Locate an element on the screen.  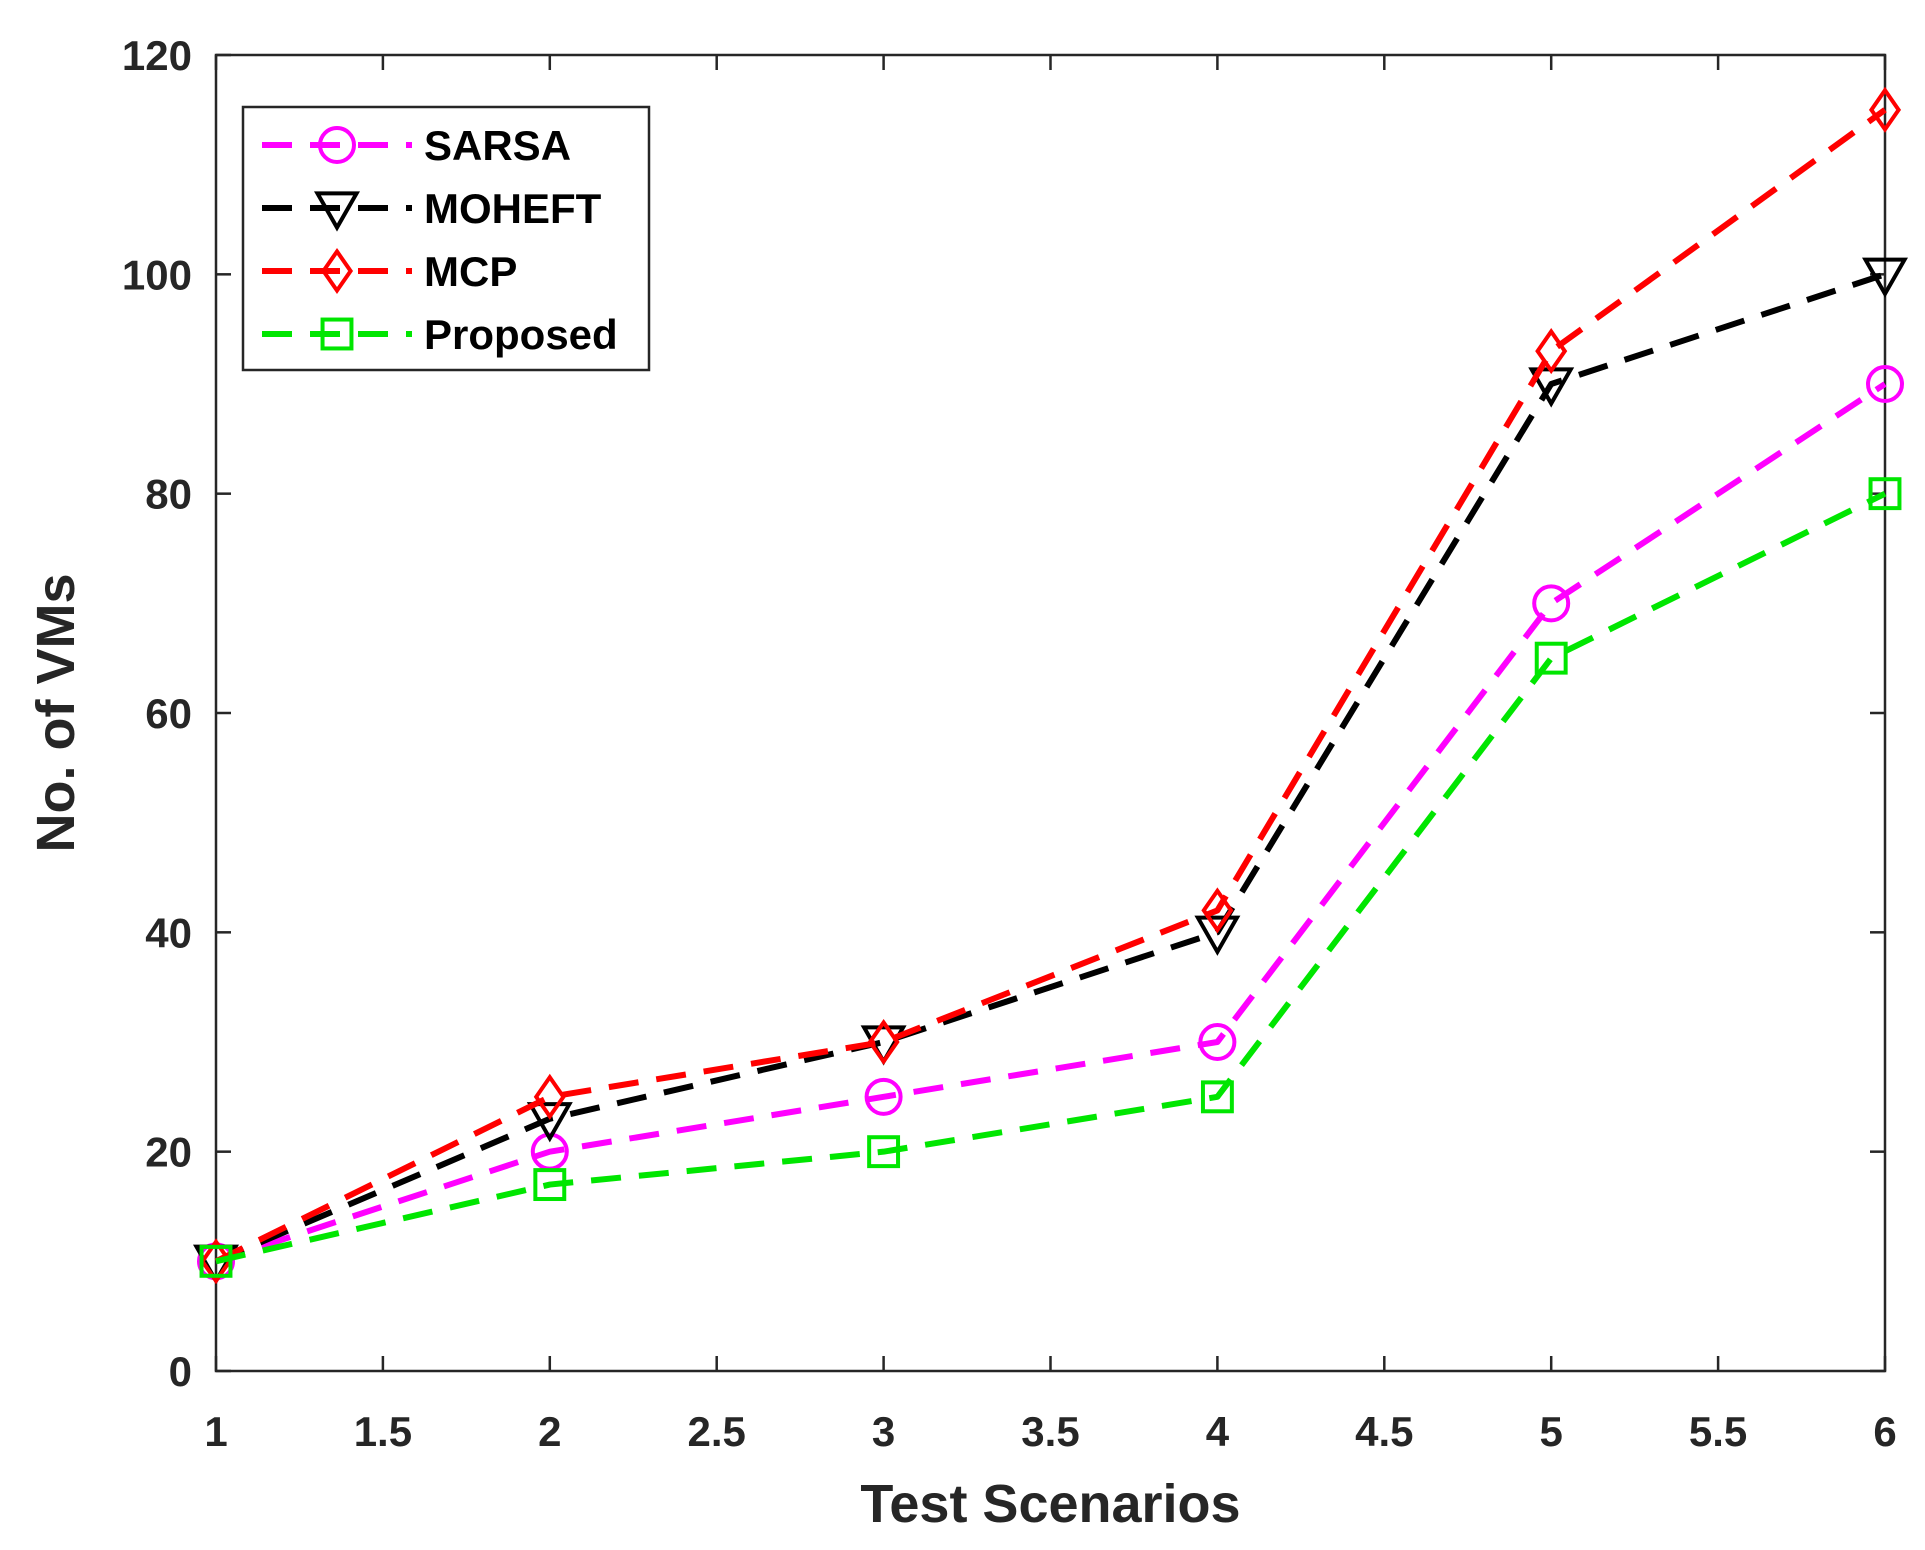
legend-entry-mcp: MCP is located at coordinates (389, 271).